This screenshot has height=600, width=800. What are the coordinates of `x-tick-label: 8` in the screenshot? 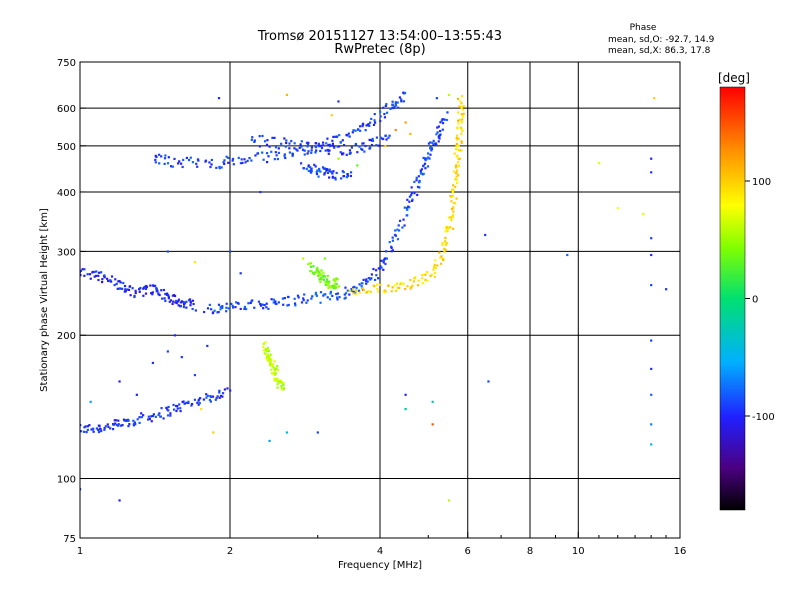 It's located at (530, 551).